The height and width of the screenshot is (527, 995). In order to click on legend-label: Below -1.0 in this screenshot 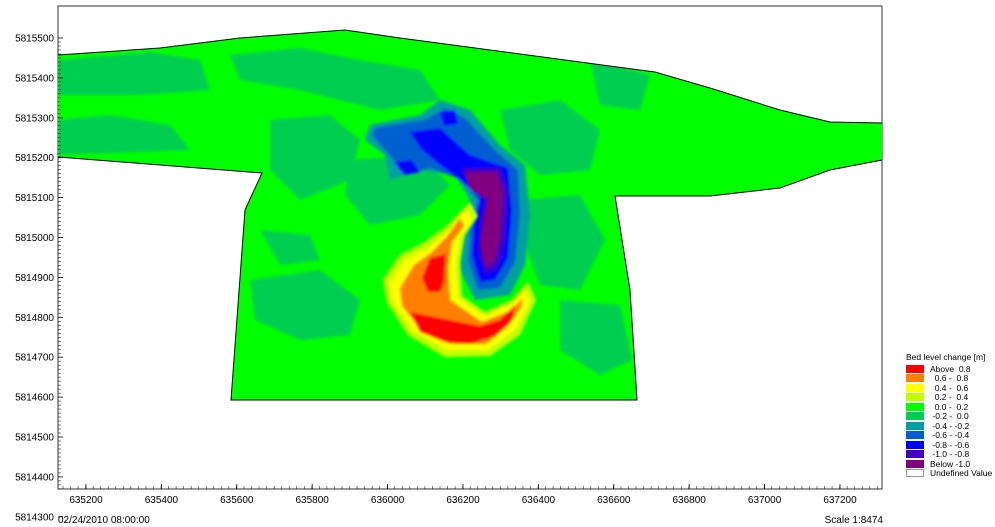, I will do `click(950, 464)`.